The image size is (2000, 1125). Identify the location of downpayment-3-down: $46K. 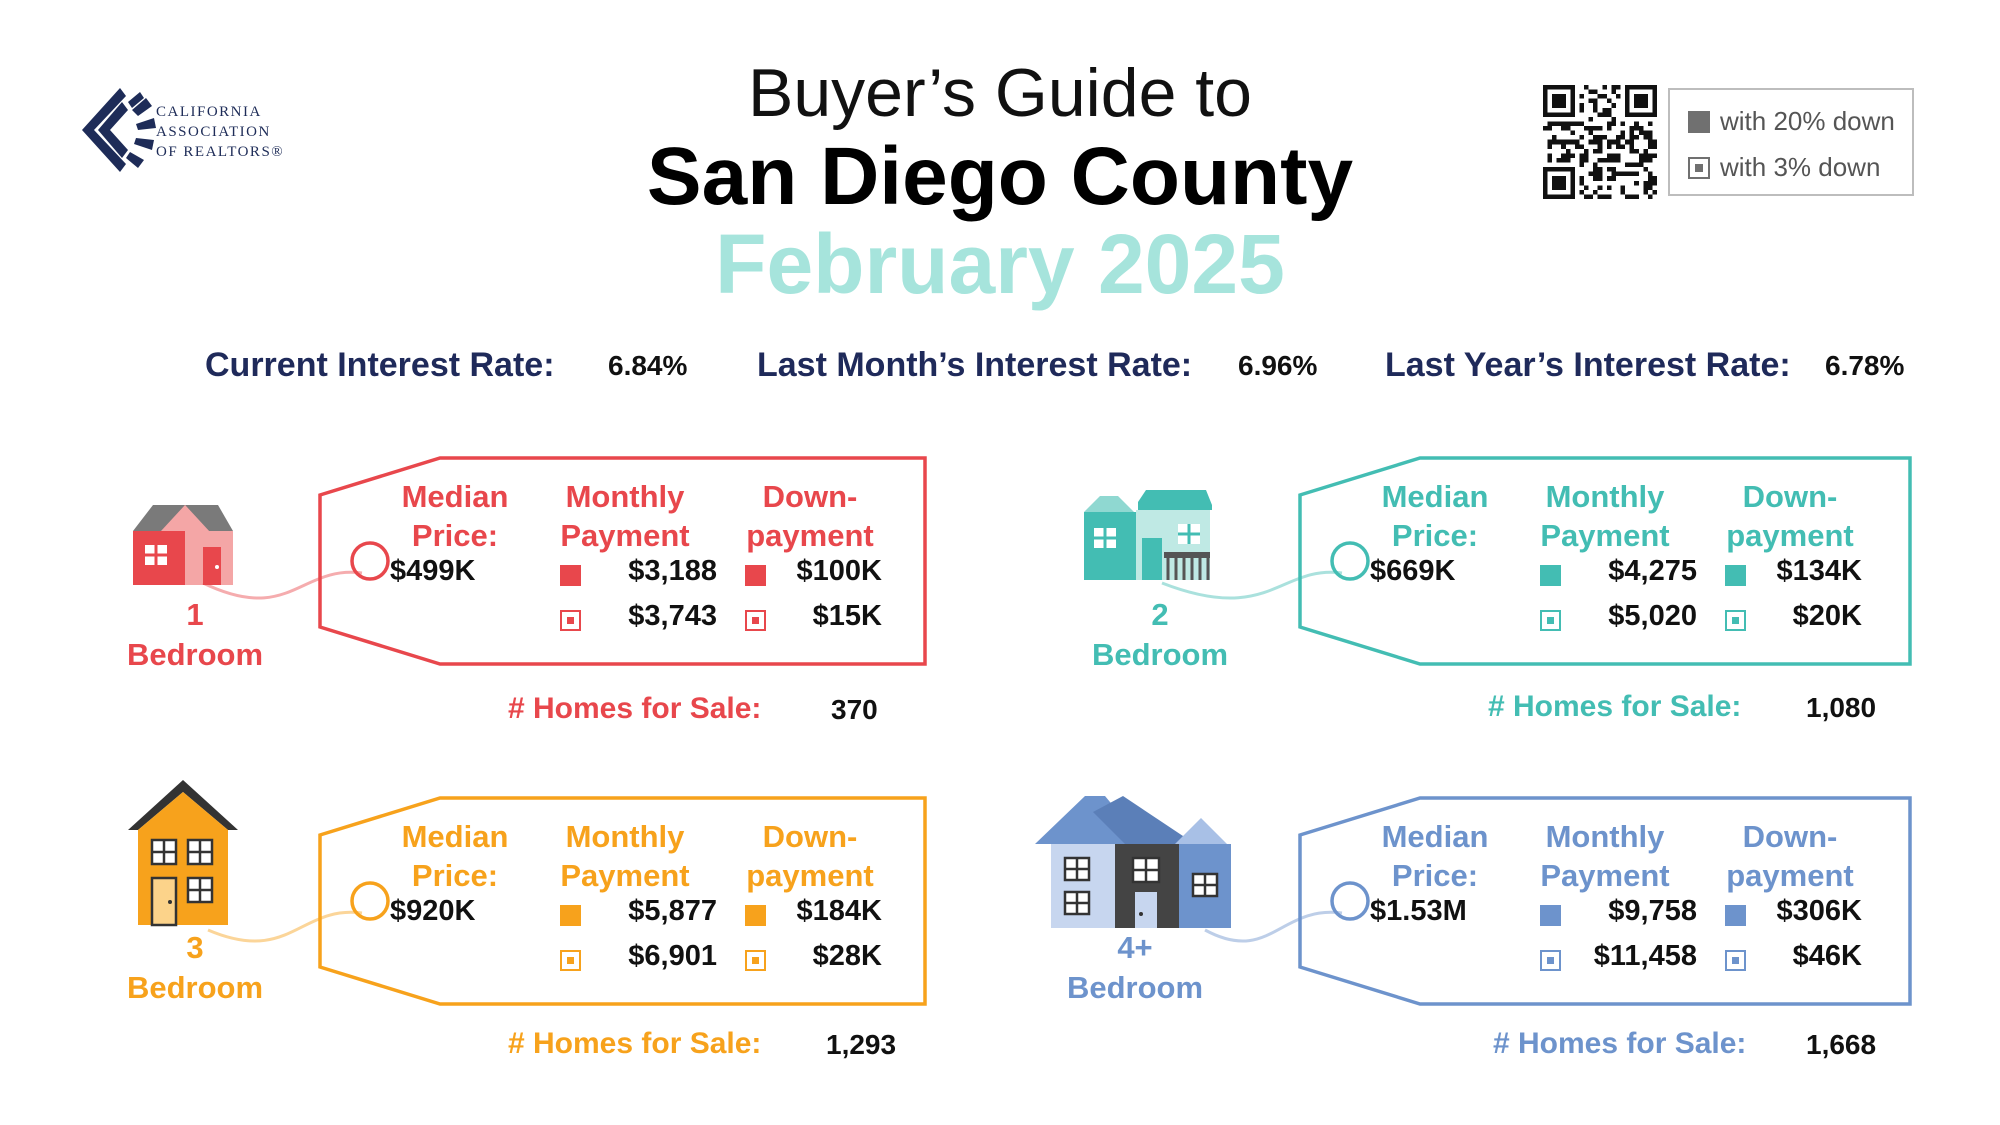
(1827, 956).